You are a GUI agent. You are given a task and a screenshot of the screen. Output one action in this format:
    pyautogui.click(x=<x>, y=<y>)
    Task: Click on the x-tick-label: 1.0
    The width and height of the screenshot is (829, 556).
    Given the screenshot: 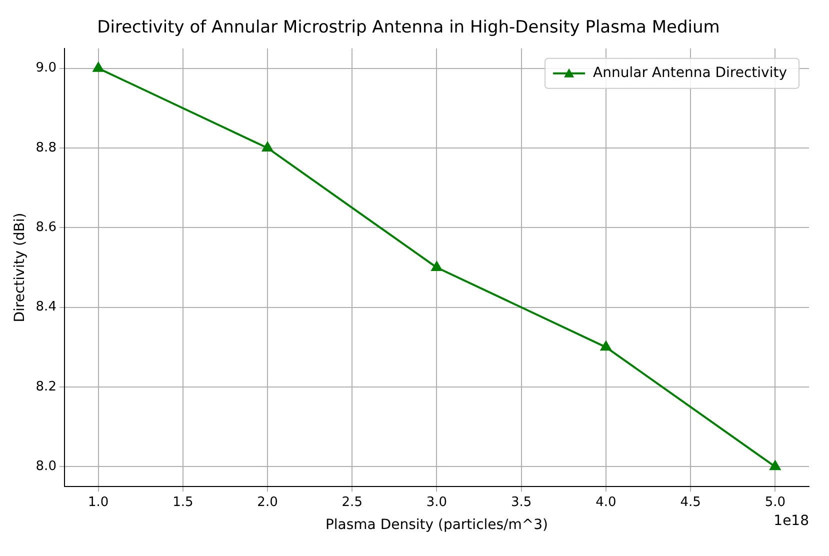 What is the action you would take?
    pyautogui.click(x=98, y=502)
    